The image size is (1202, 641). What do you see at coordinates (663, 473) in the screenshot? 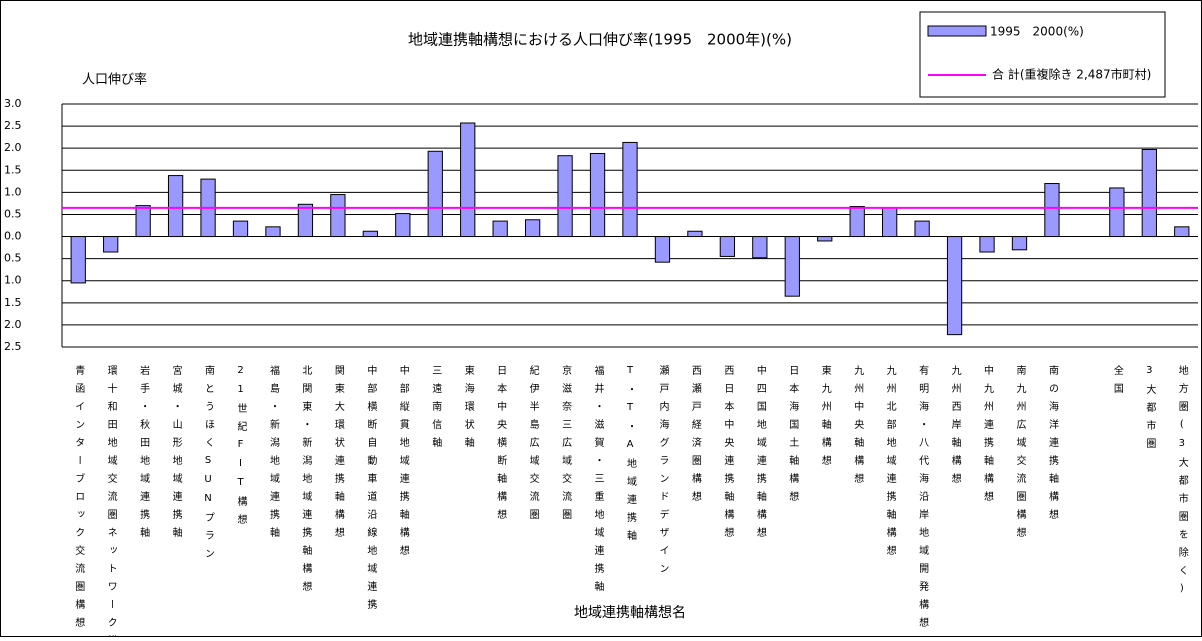
I see `x-tick-label: 瀬戸内海グランドデザイン` at bounding box center [663, 473].